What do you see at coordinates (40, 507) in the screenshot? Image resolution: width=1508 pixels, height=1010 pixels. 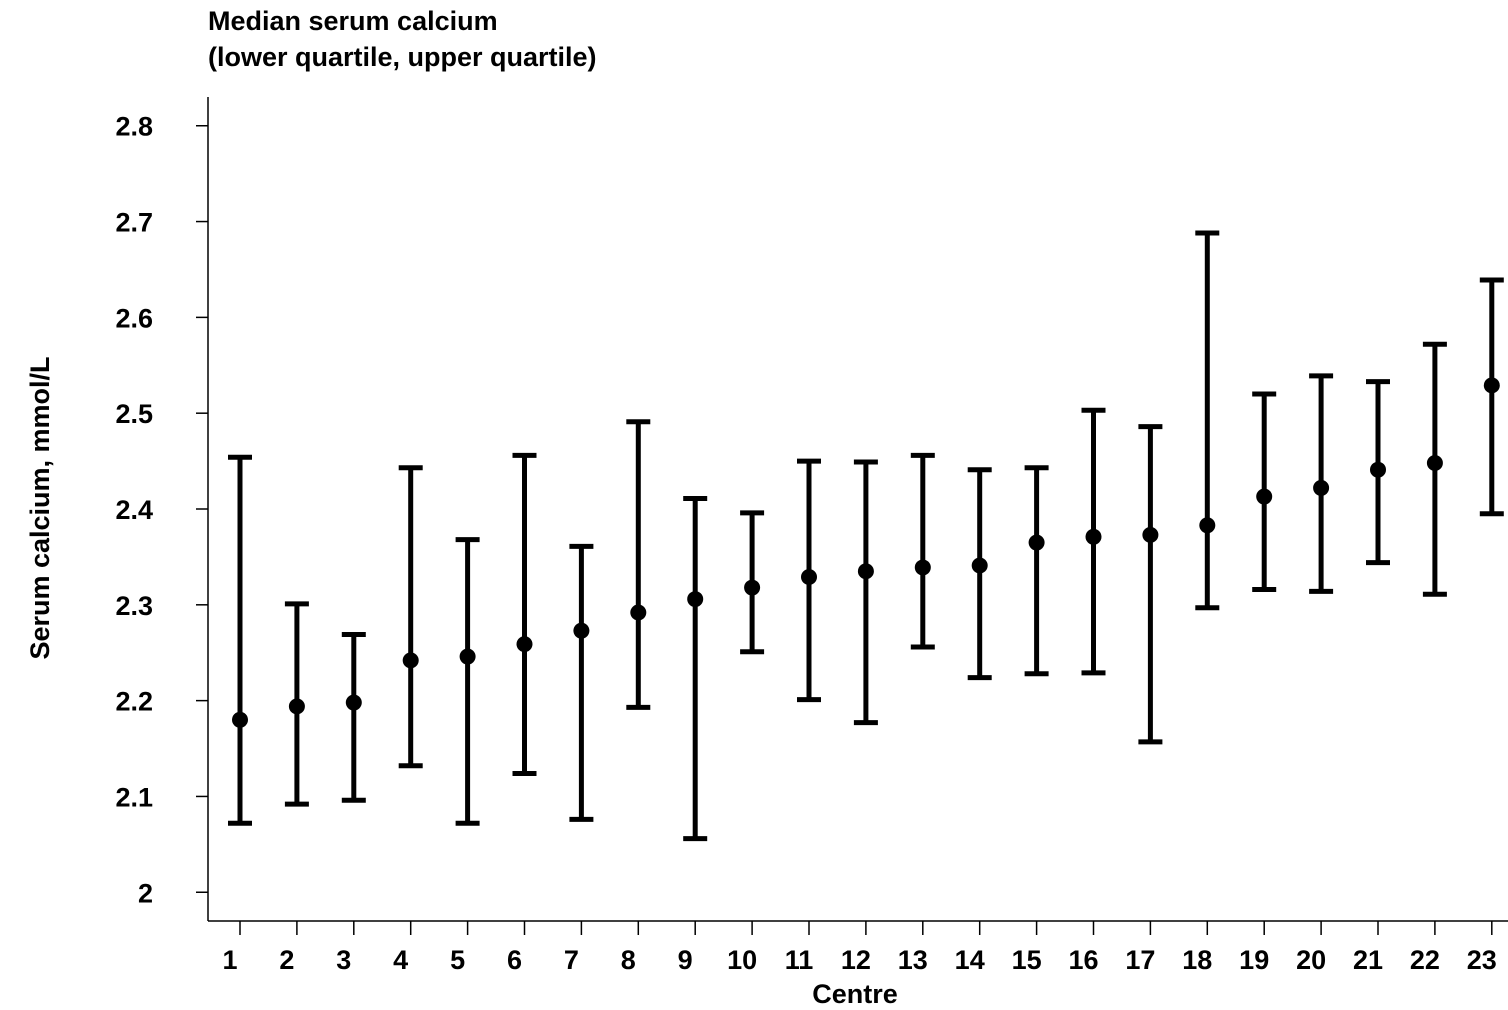 I see `y-axis-label: Serum calcium, mmol/L` at bounding box center [40, 507].